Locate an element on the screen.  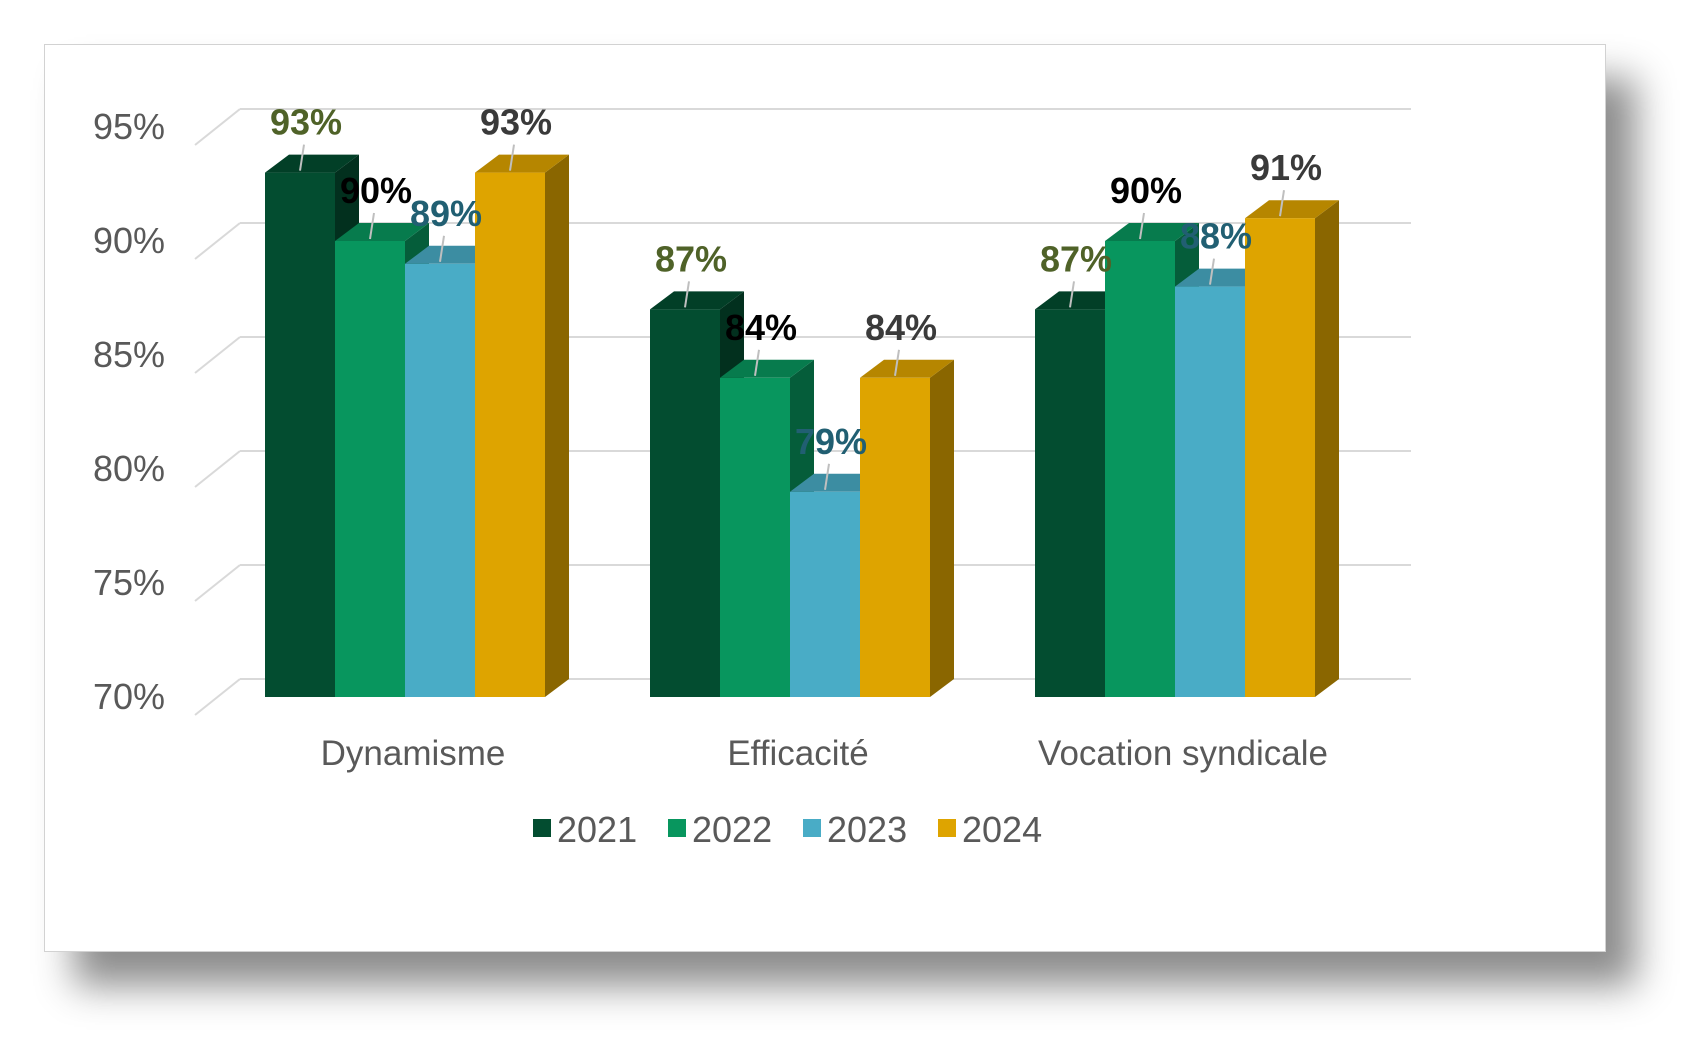
category-label: Vocation syndicale is located at coordinates (1183, 753).